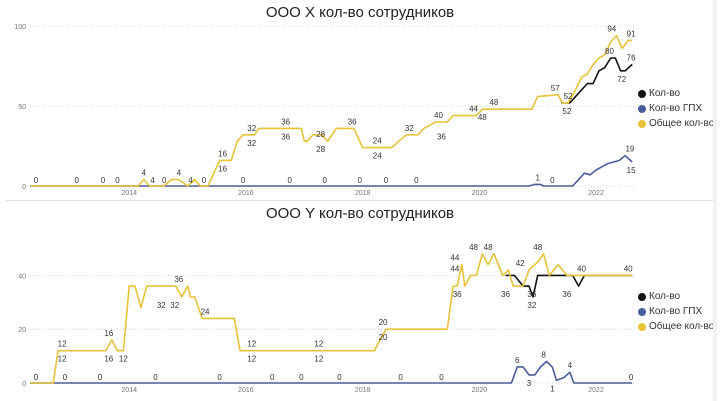  Describe the element at coordinates (555, 88) in the screenshot. I see `data-label: 57` at that location.